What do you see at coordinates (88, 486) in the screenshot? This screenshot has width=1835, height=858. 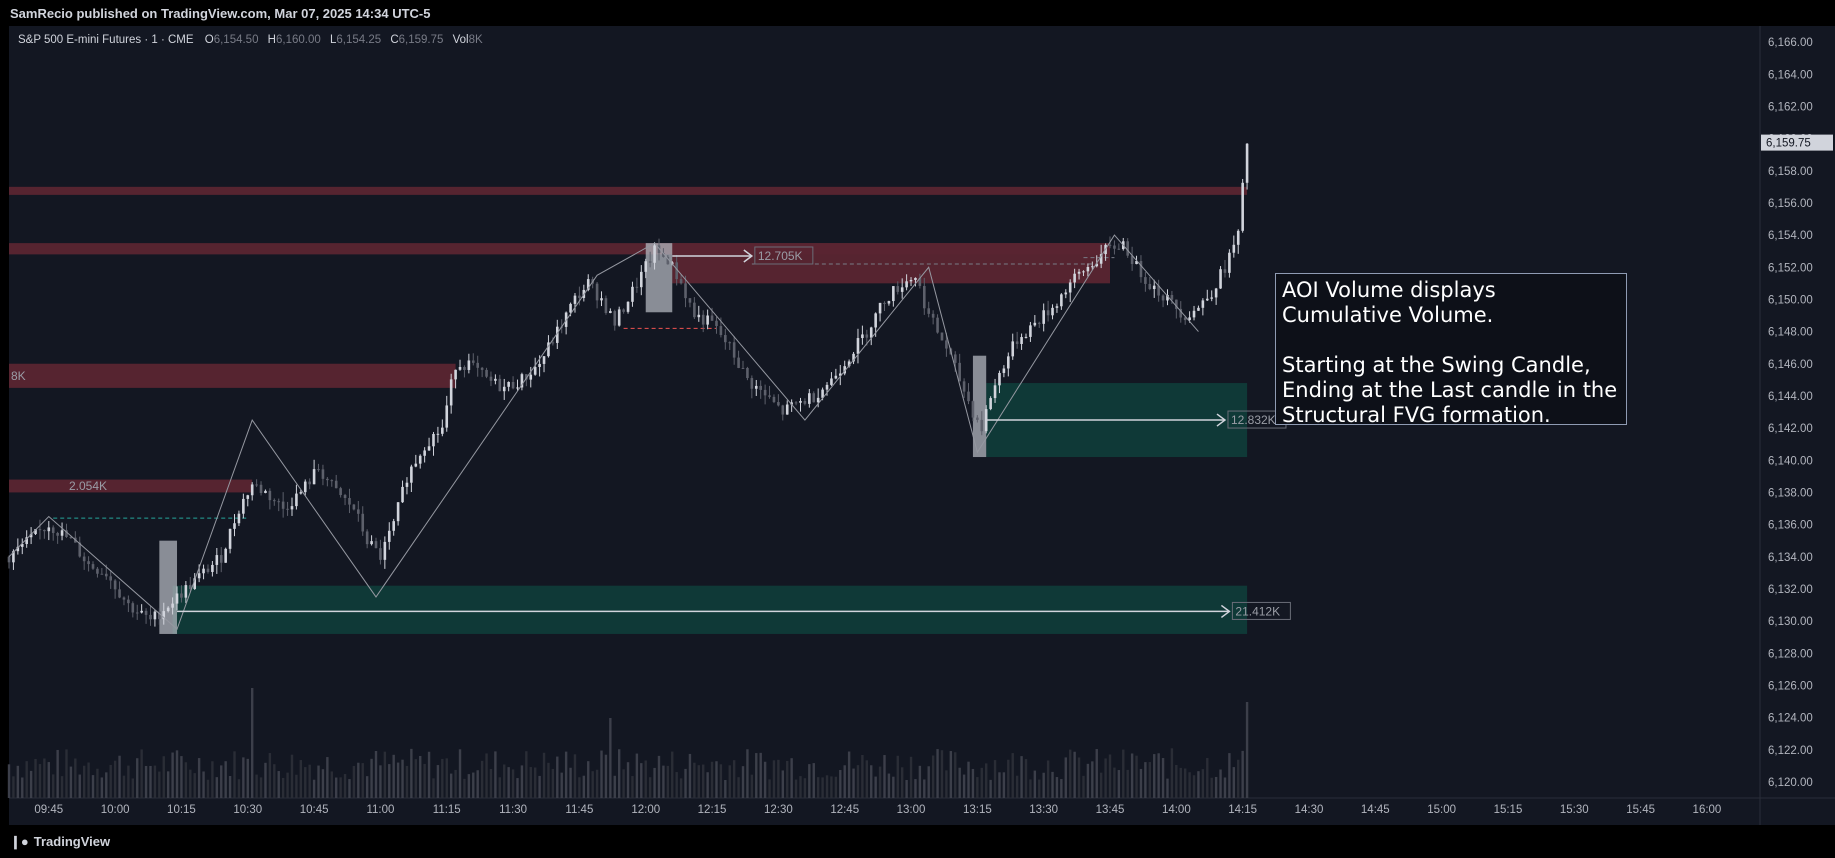 I see `zone-volume-label: 2.054K` at bounding box center [88, 486].